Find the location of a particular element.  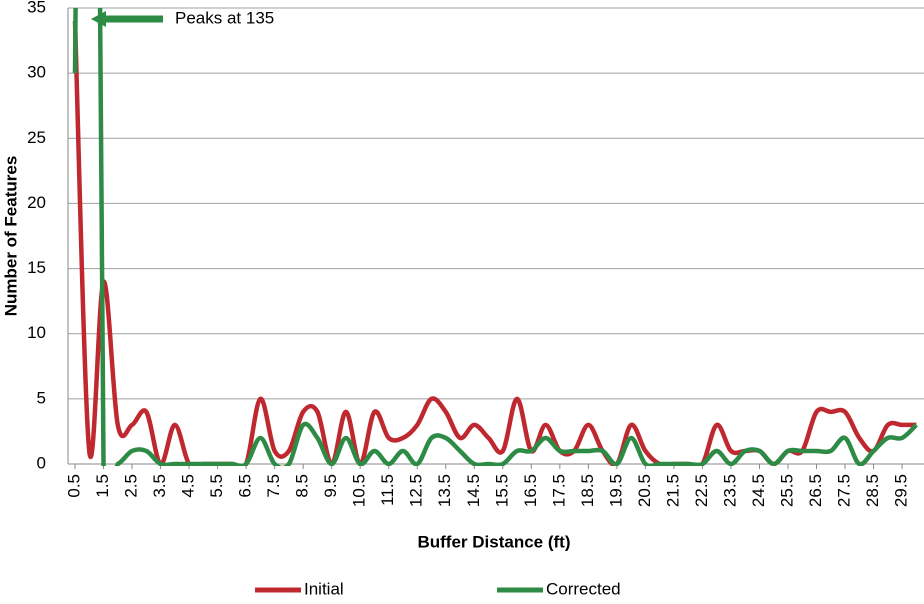

x-tick-label: 0.5 is located at coordinates (73, 486).